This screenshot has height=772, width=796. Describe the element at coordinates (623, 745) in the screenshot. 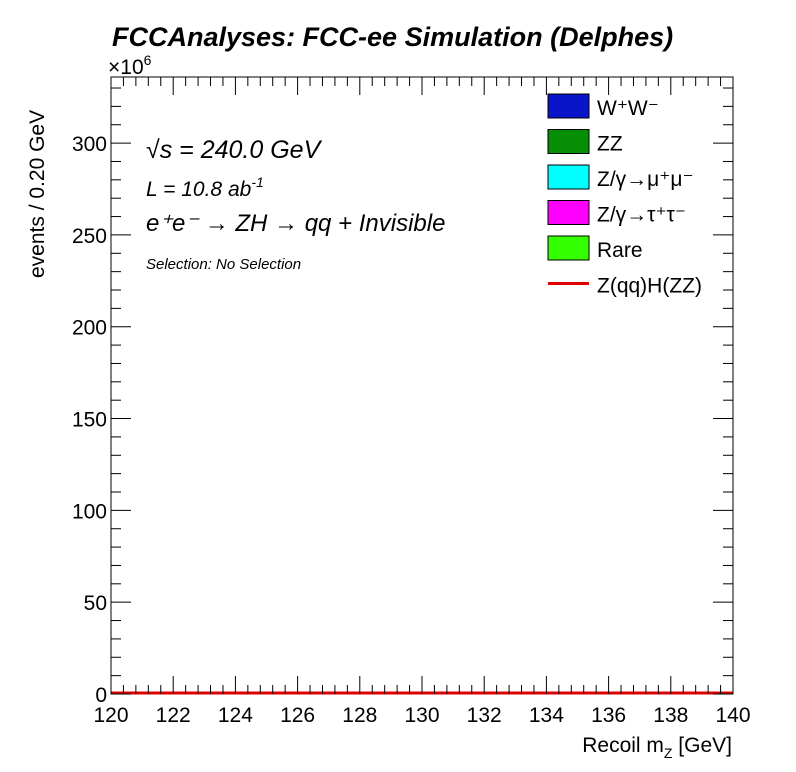

I see `x-axis-label-main: Recoil m` at that location.